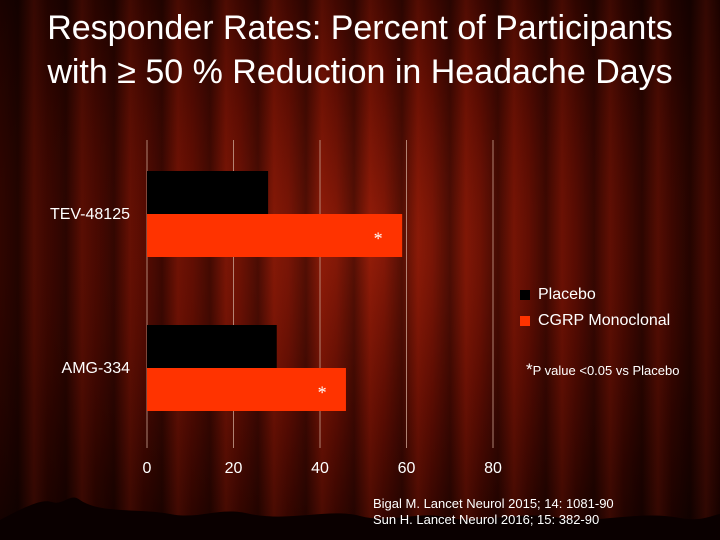 The height and width of the screenshot is (540, 720). What do you see at coordinates (604, 320) in the screenshot?
I see `legend-label-cgrp: CGRP Monoclonal` at bounding box center [604, 320].